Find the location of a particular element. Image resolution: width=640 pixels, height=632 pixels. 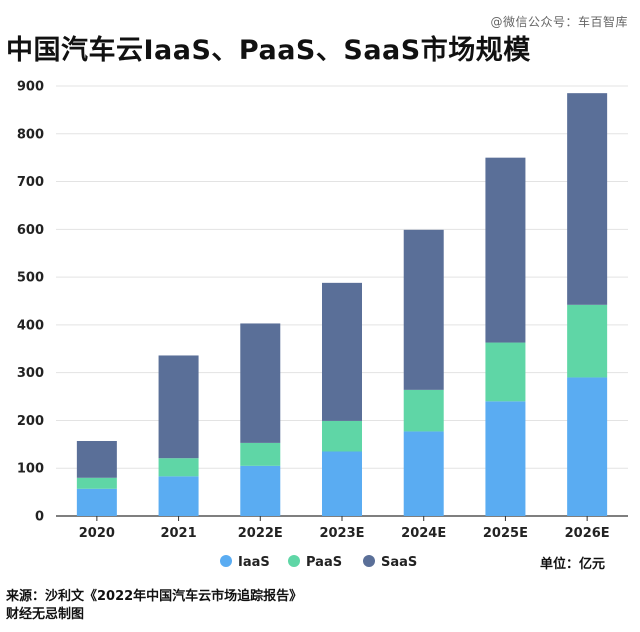

y-tick-label: 200 is located at coordinates (30, 421).